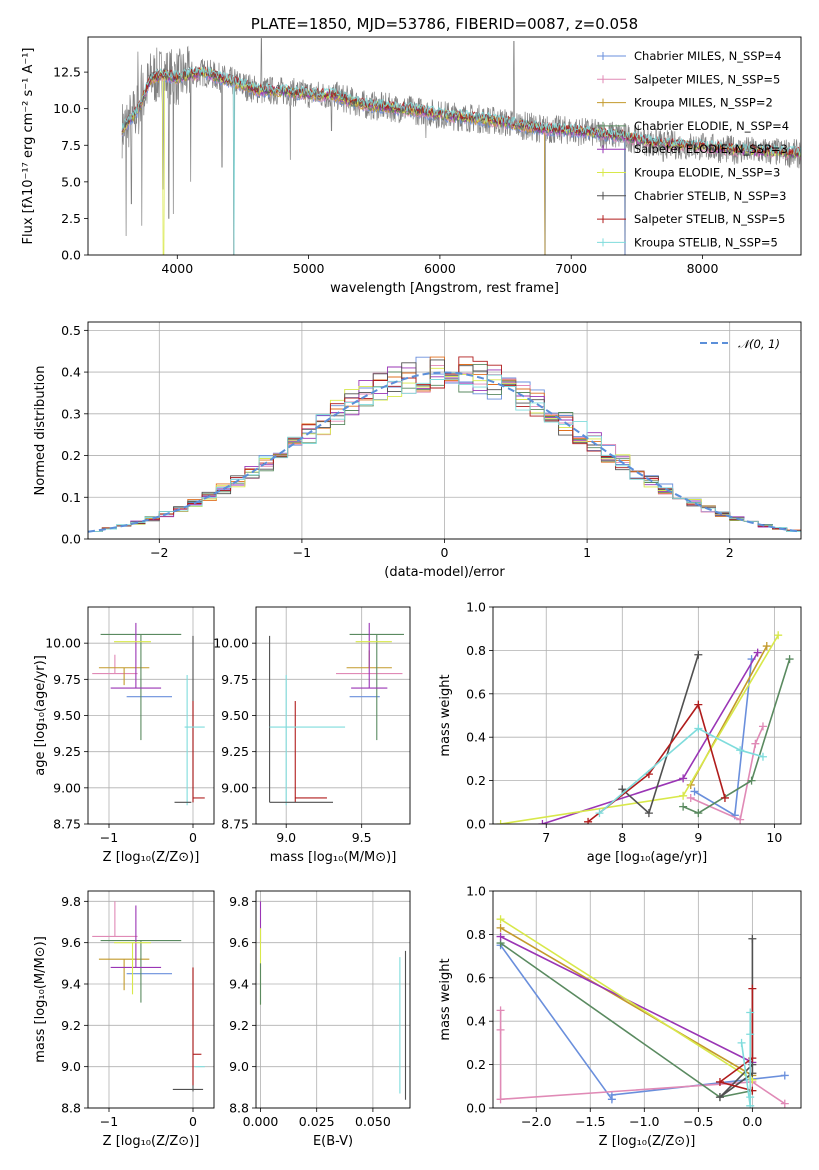  Describe the element at coordinates (546, 837) in the screenshot. I see `x-tick-label: 7` at that location.